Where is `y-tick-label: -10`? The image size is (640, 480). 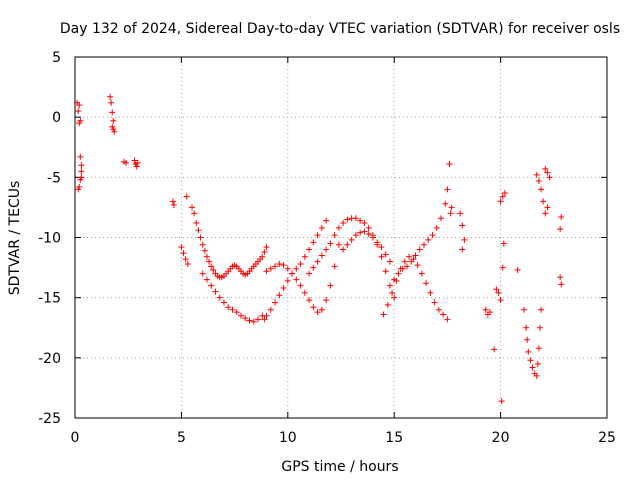 y-tick-label: -10 is located at coordinates (49, 239).